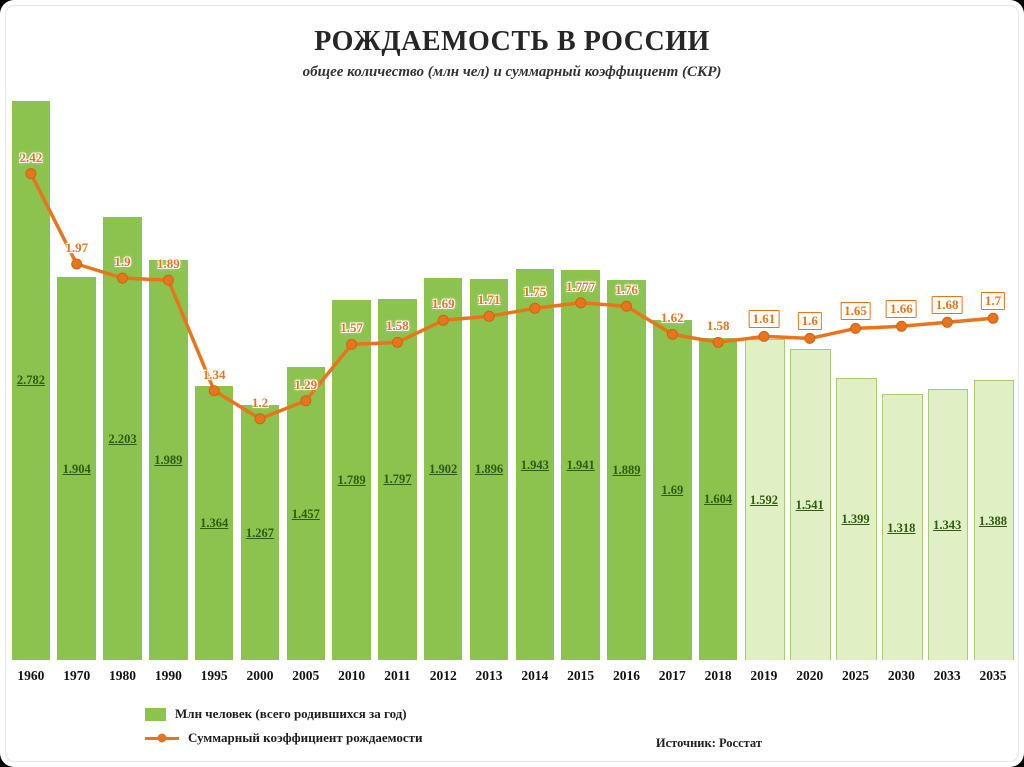 Image resolution: width=1024 pixels, height=767 pixels. I want to click on tfr-value-2014: 1.75, so click(535, 292).